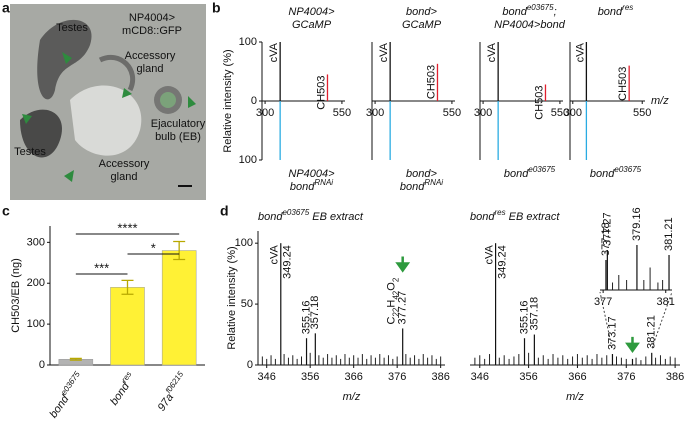  I want to click on text-segment: EB extract, so click(533, 217).